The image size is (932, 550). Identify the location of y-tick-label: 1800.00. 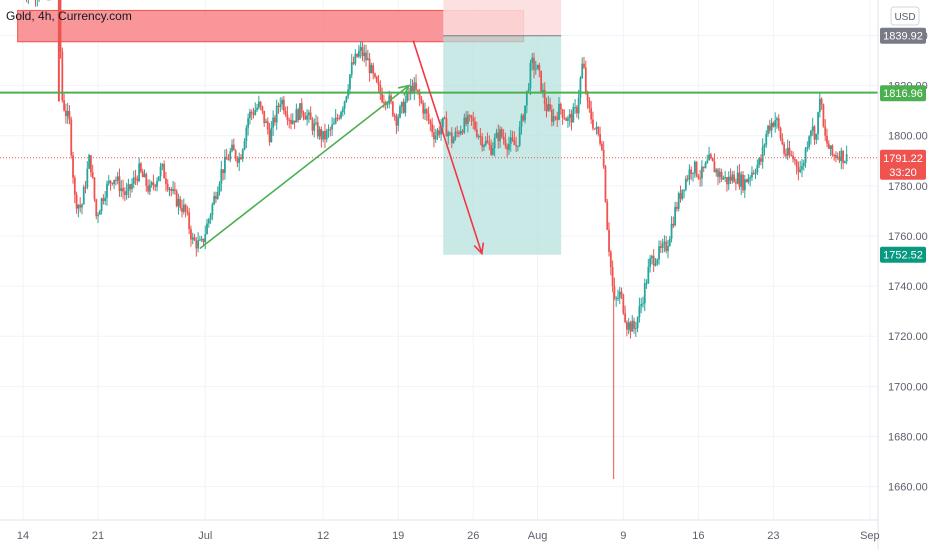
(908, 137).